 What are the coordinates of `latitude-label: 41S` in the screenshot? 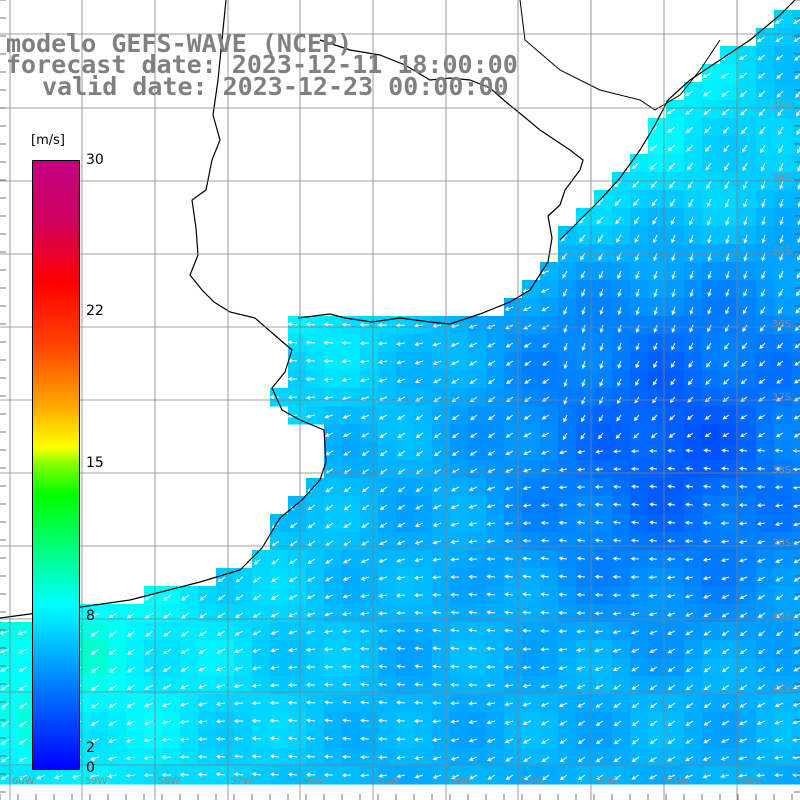 It's located at (782, 689).